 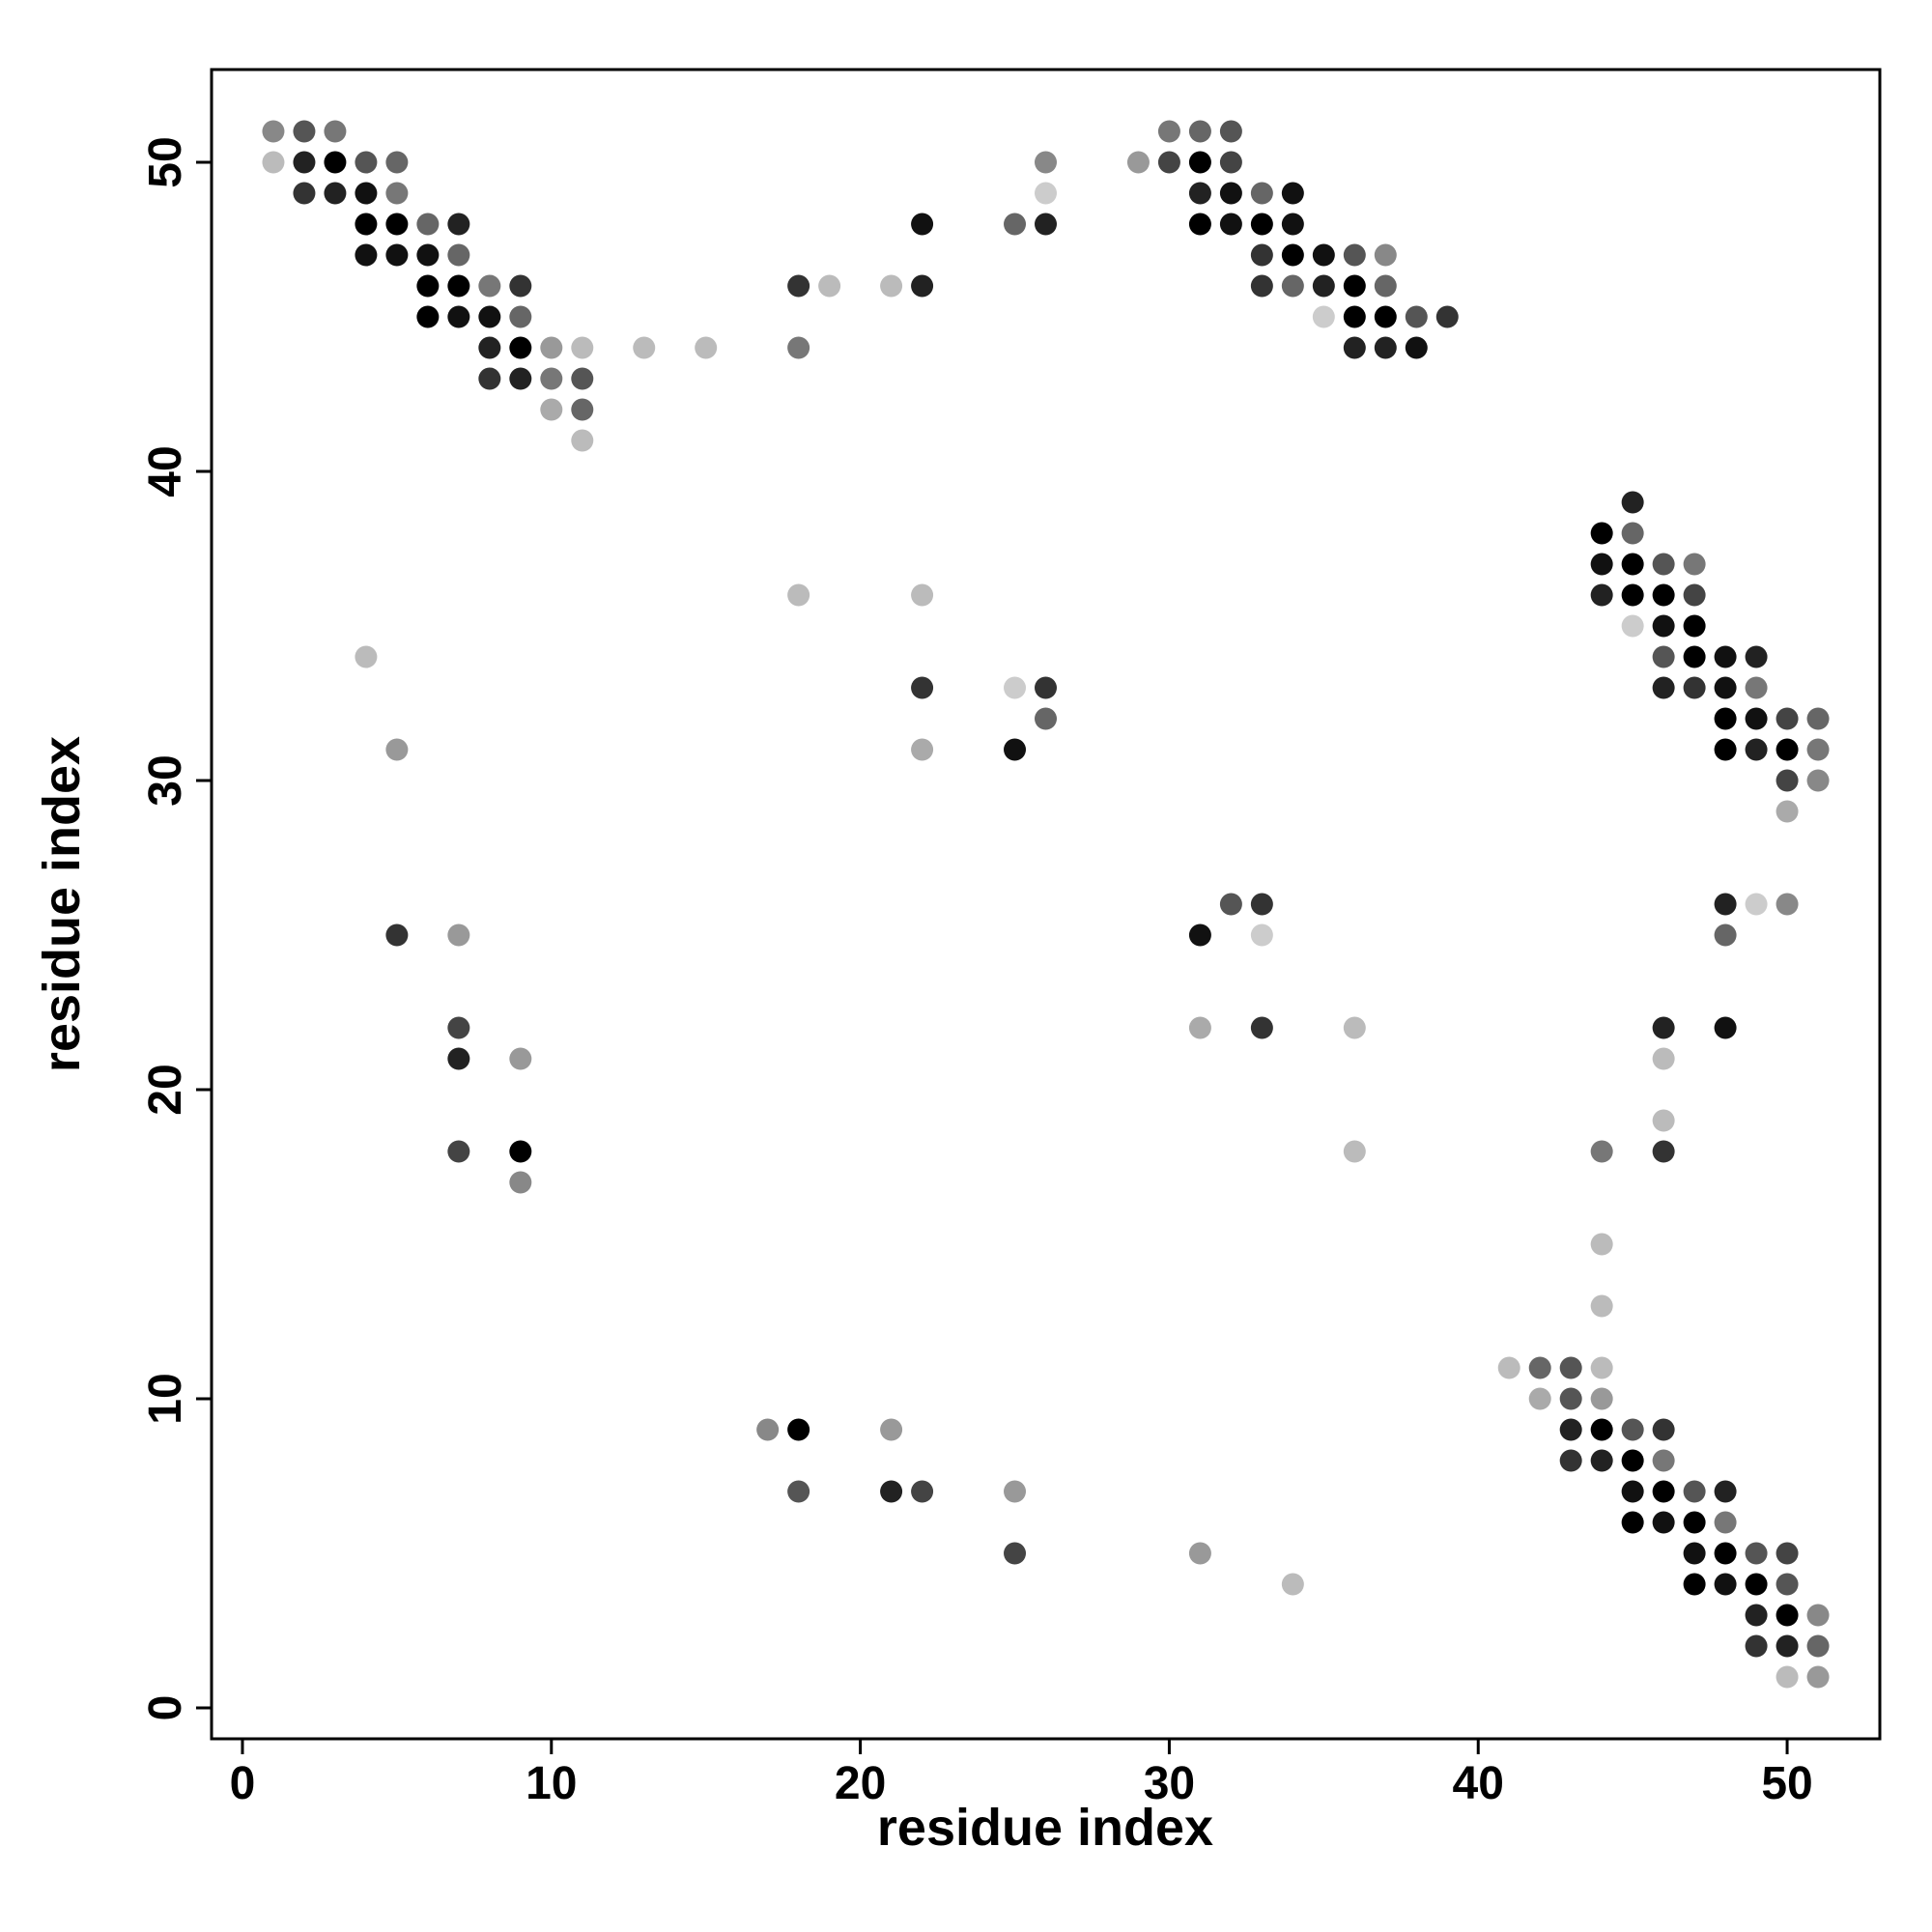 What do you see at coordinates (165, 780) in the screenshot?
I see `y-tick-label: 30` at bounding box center [165, 780].